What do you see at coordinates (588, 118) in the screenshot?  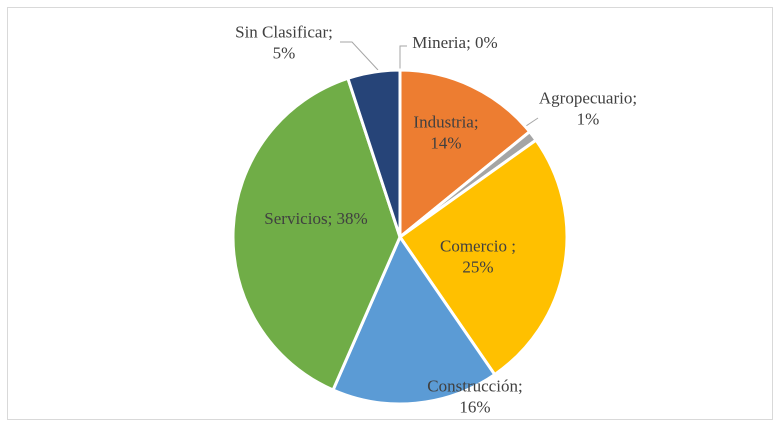 I see `data-label-line: 1%` at bounding box center [588, 118].